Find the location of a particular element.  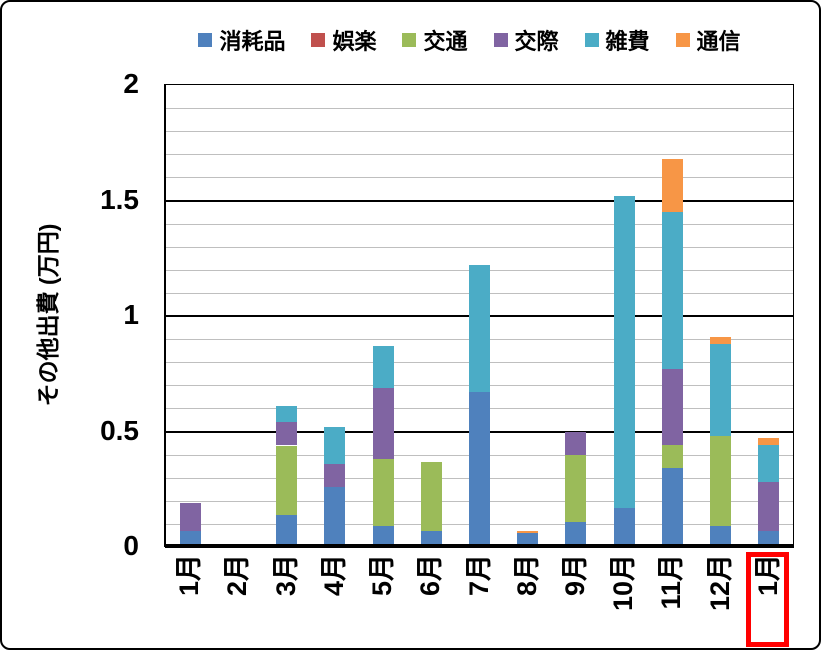

bar-segment-交際-4月-3 is located at coordinates (334, 475).